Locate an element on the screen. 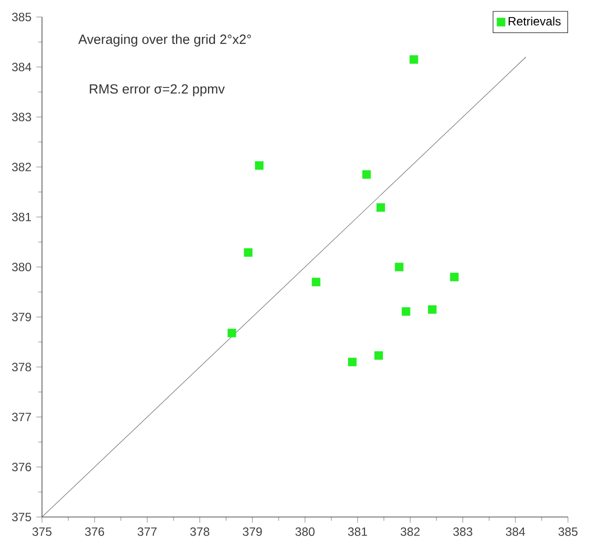  x-tick-label: 384 is located at coordinates (516, 531).